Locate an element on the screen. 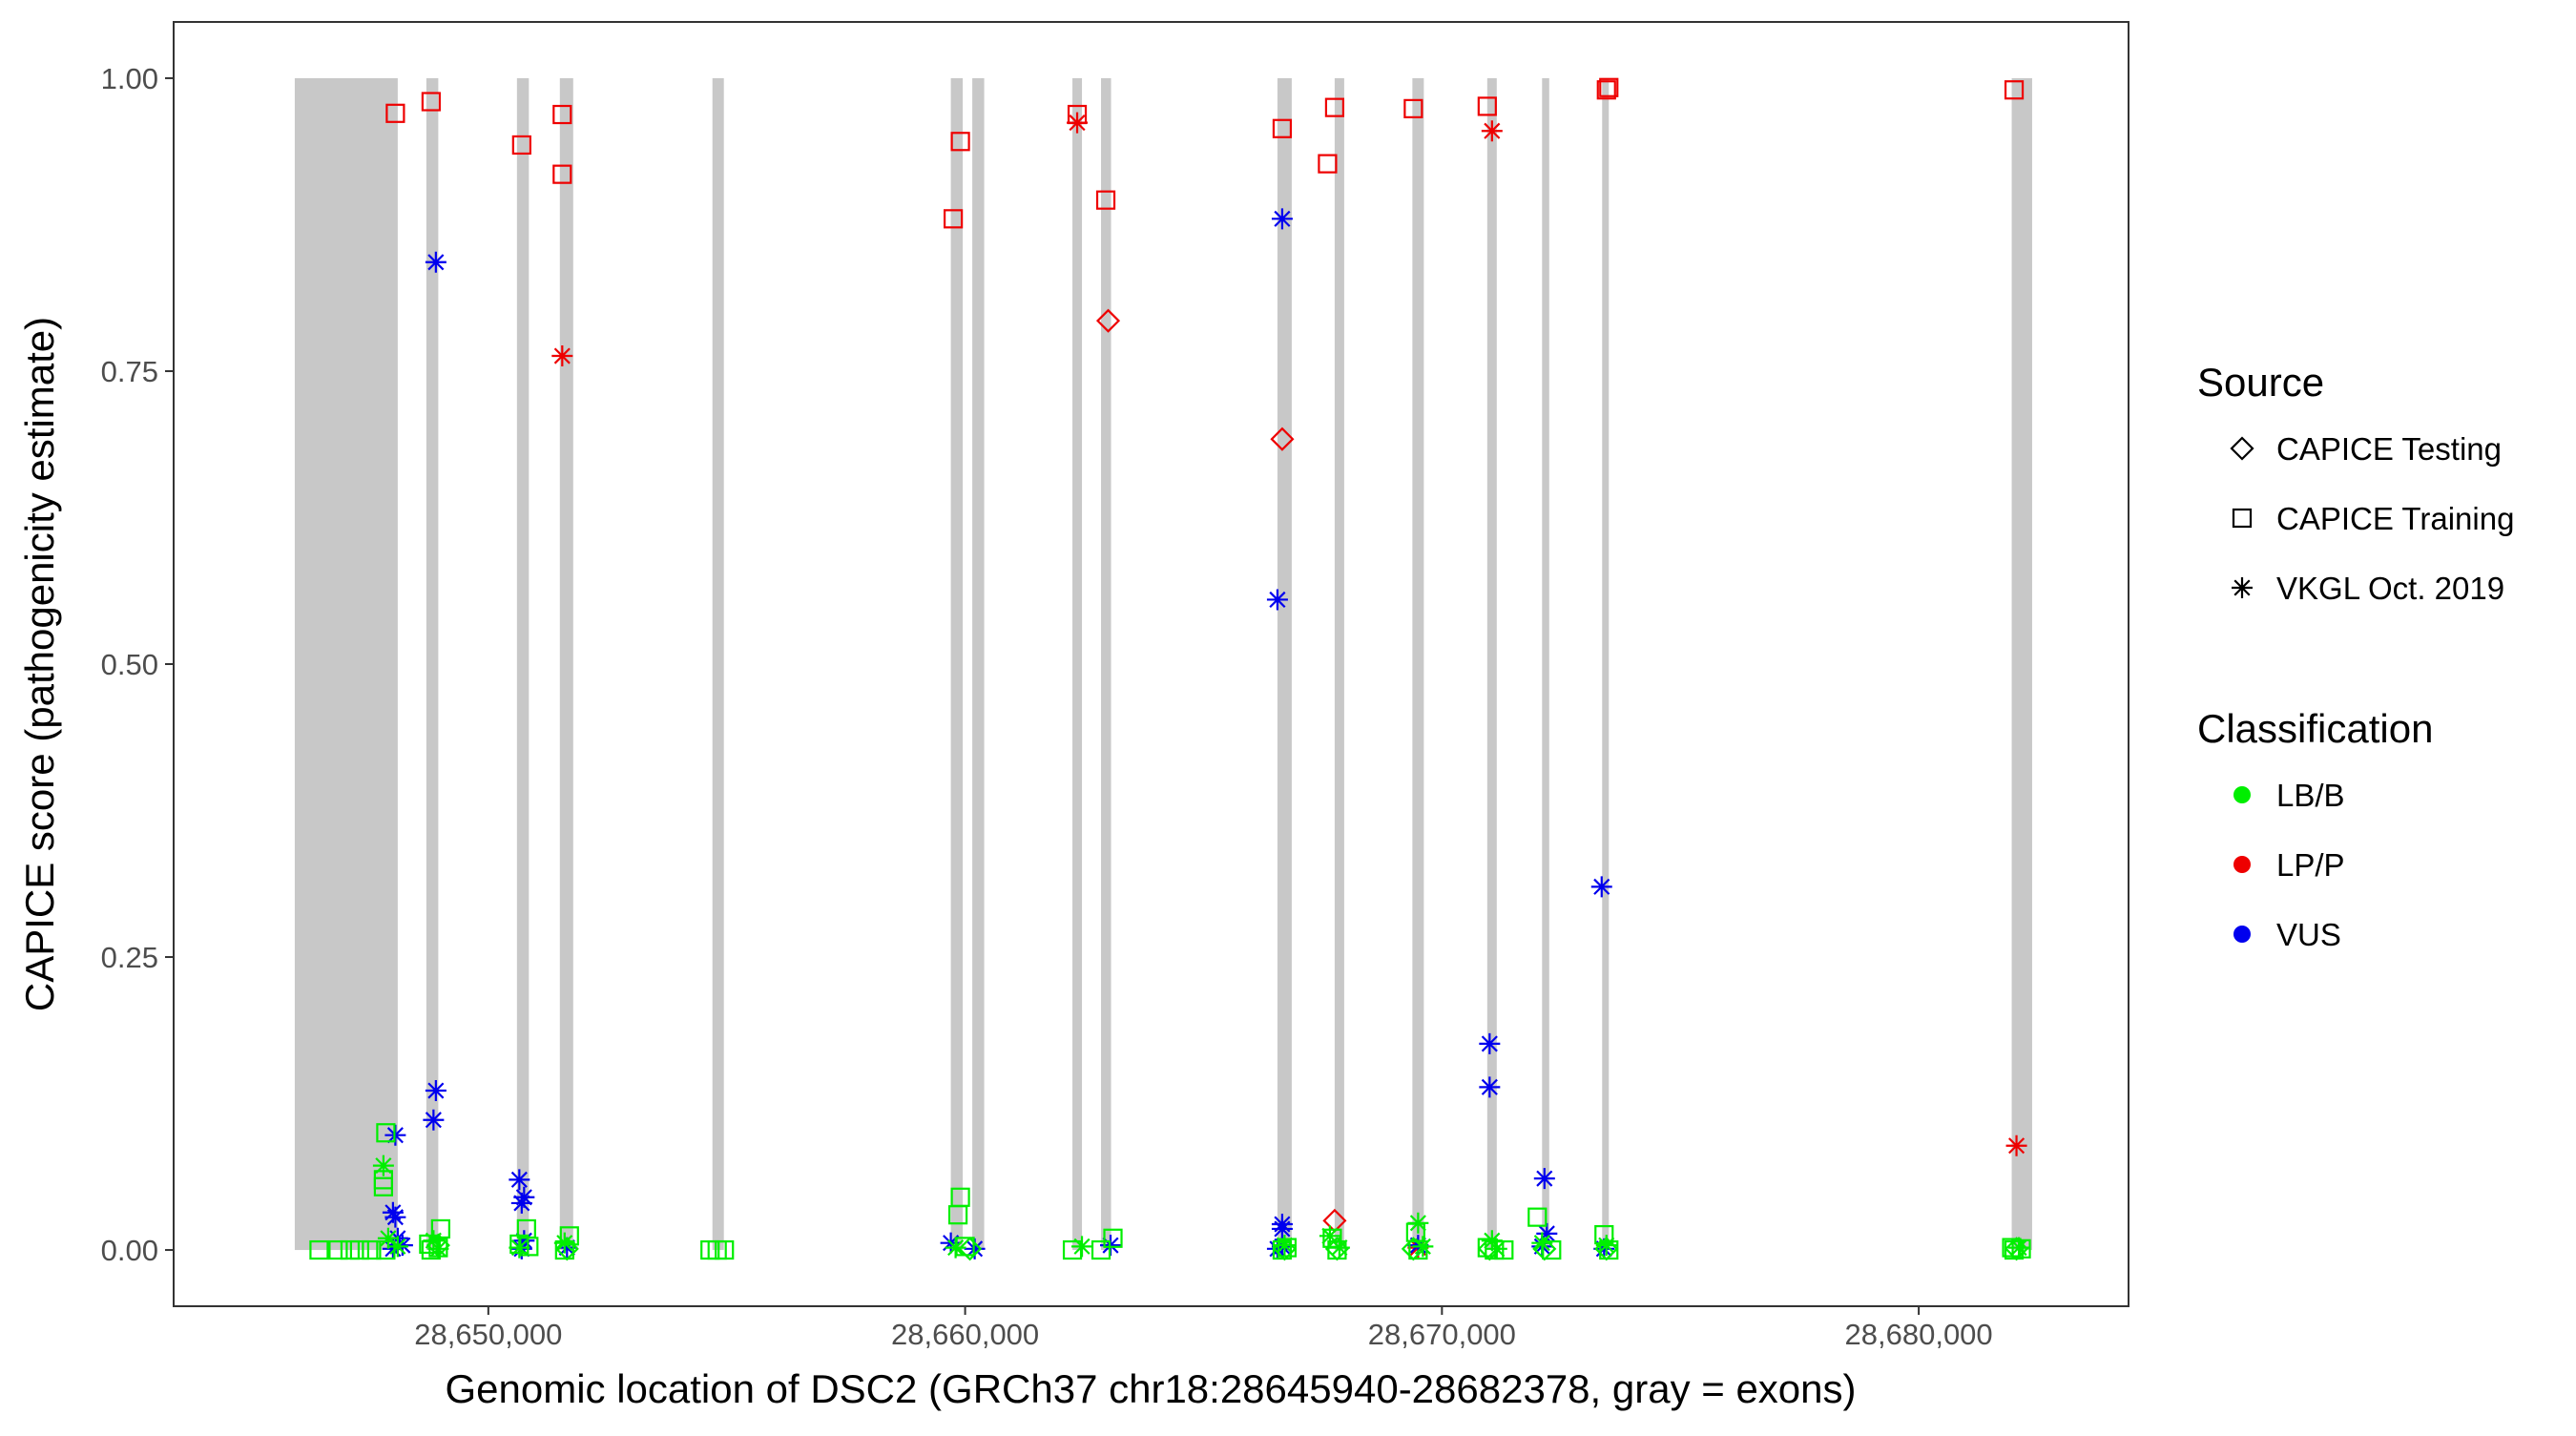 The width and height of the screenshot is (2576, 1436). legend-classification-label: VUS is located at coordinates (2308, 934).